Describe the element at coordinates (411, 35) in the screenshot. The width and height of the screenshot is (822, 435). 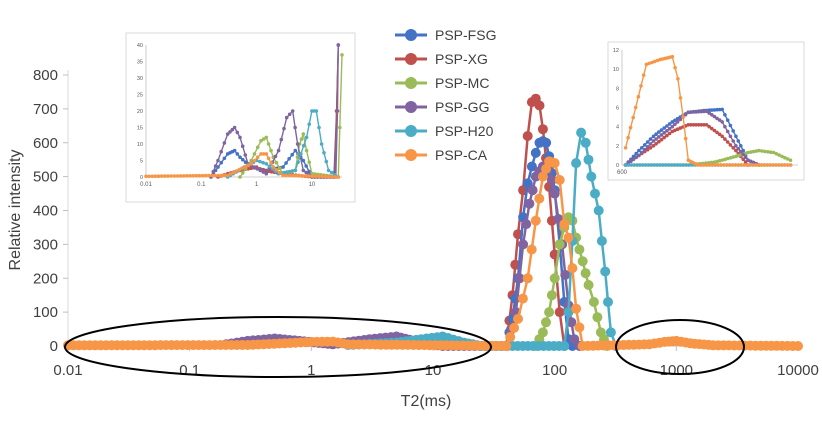
I see `legend-swatch-marker` at that location.